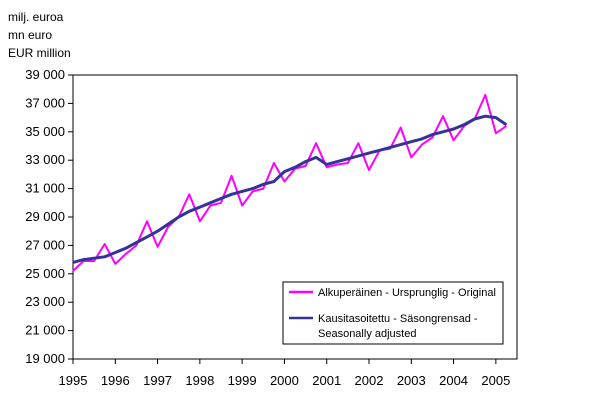  Describe the element at coordinates (45, 216) in the screenshot. I see `y-tick-label: 29 000` at that location.